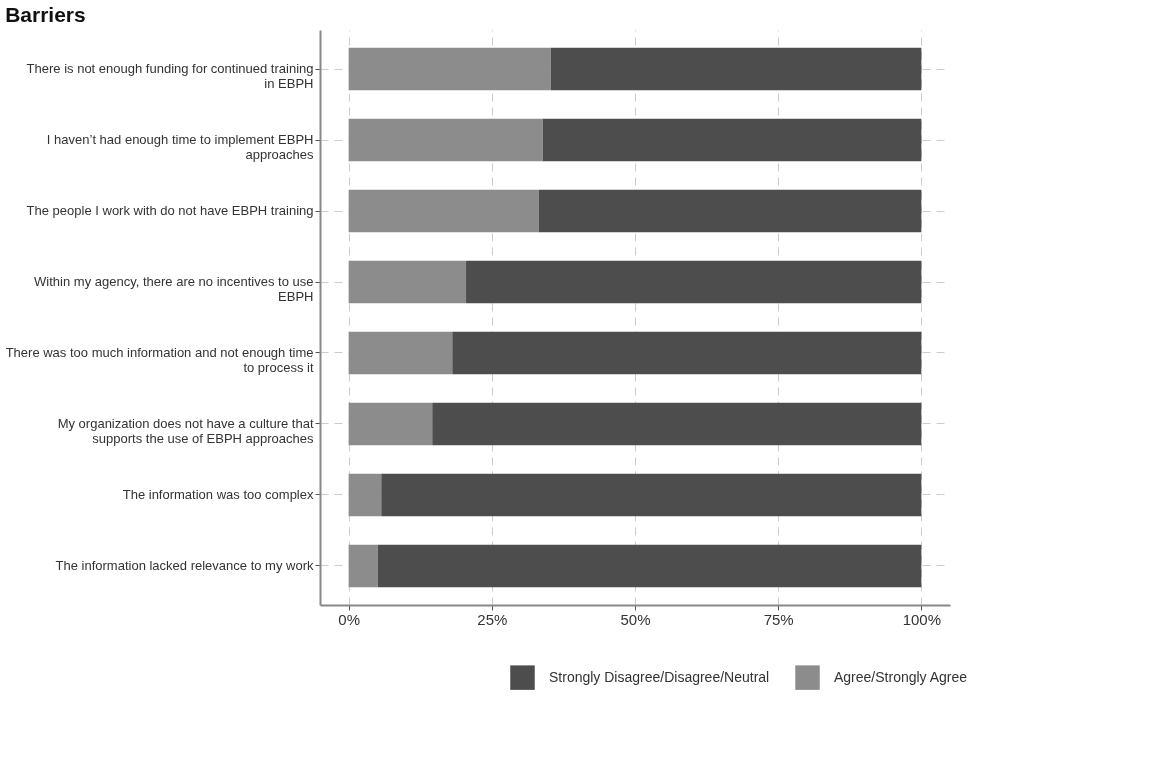 This screenshot has width=1161, height=765. I want to click on x-tick-label: 25%, so click(492, 619).